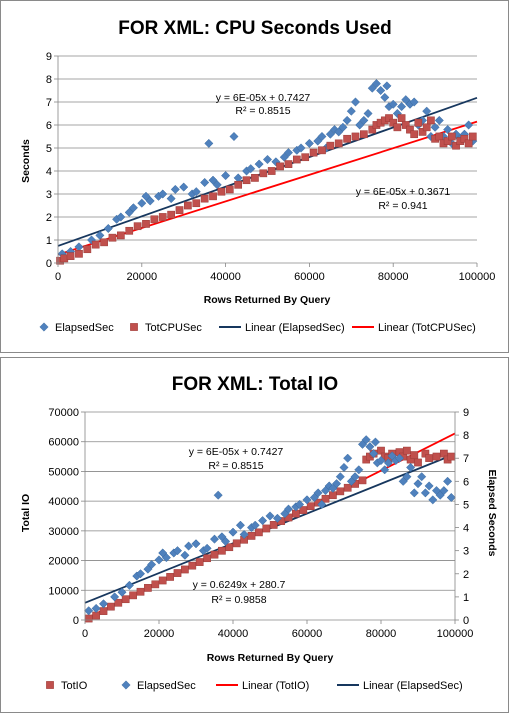 This screenshot has height=713, width=511. What do you see at coordinates (49, 57) in the screenshot?
I see `y-tick-label: 9` at bounding box center [49, 57].